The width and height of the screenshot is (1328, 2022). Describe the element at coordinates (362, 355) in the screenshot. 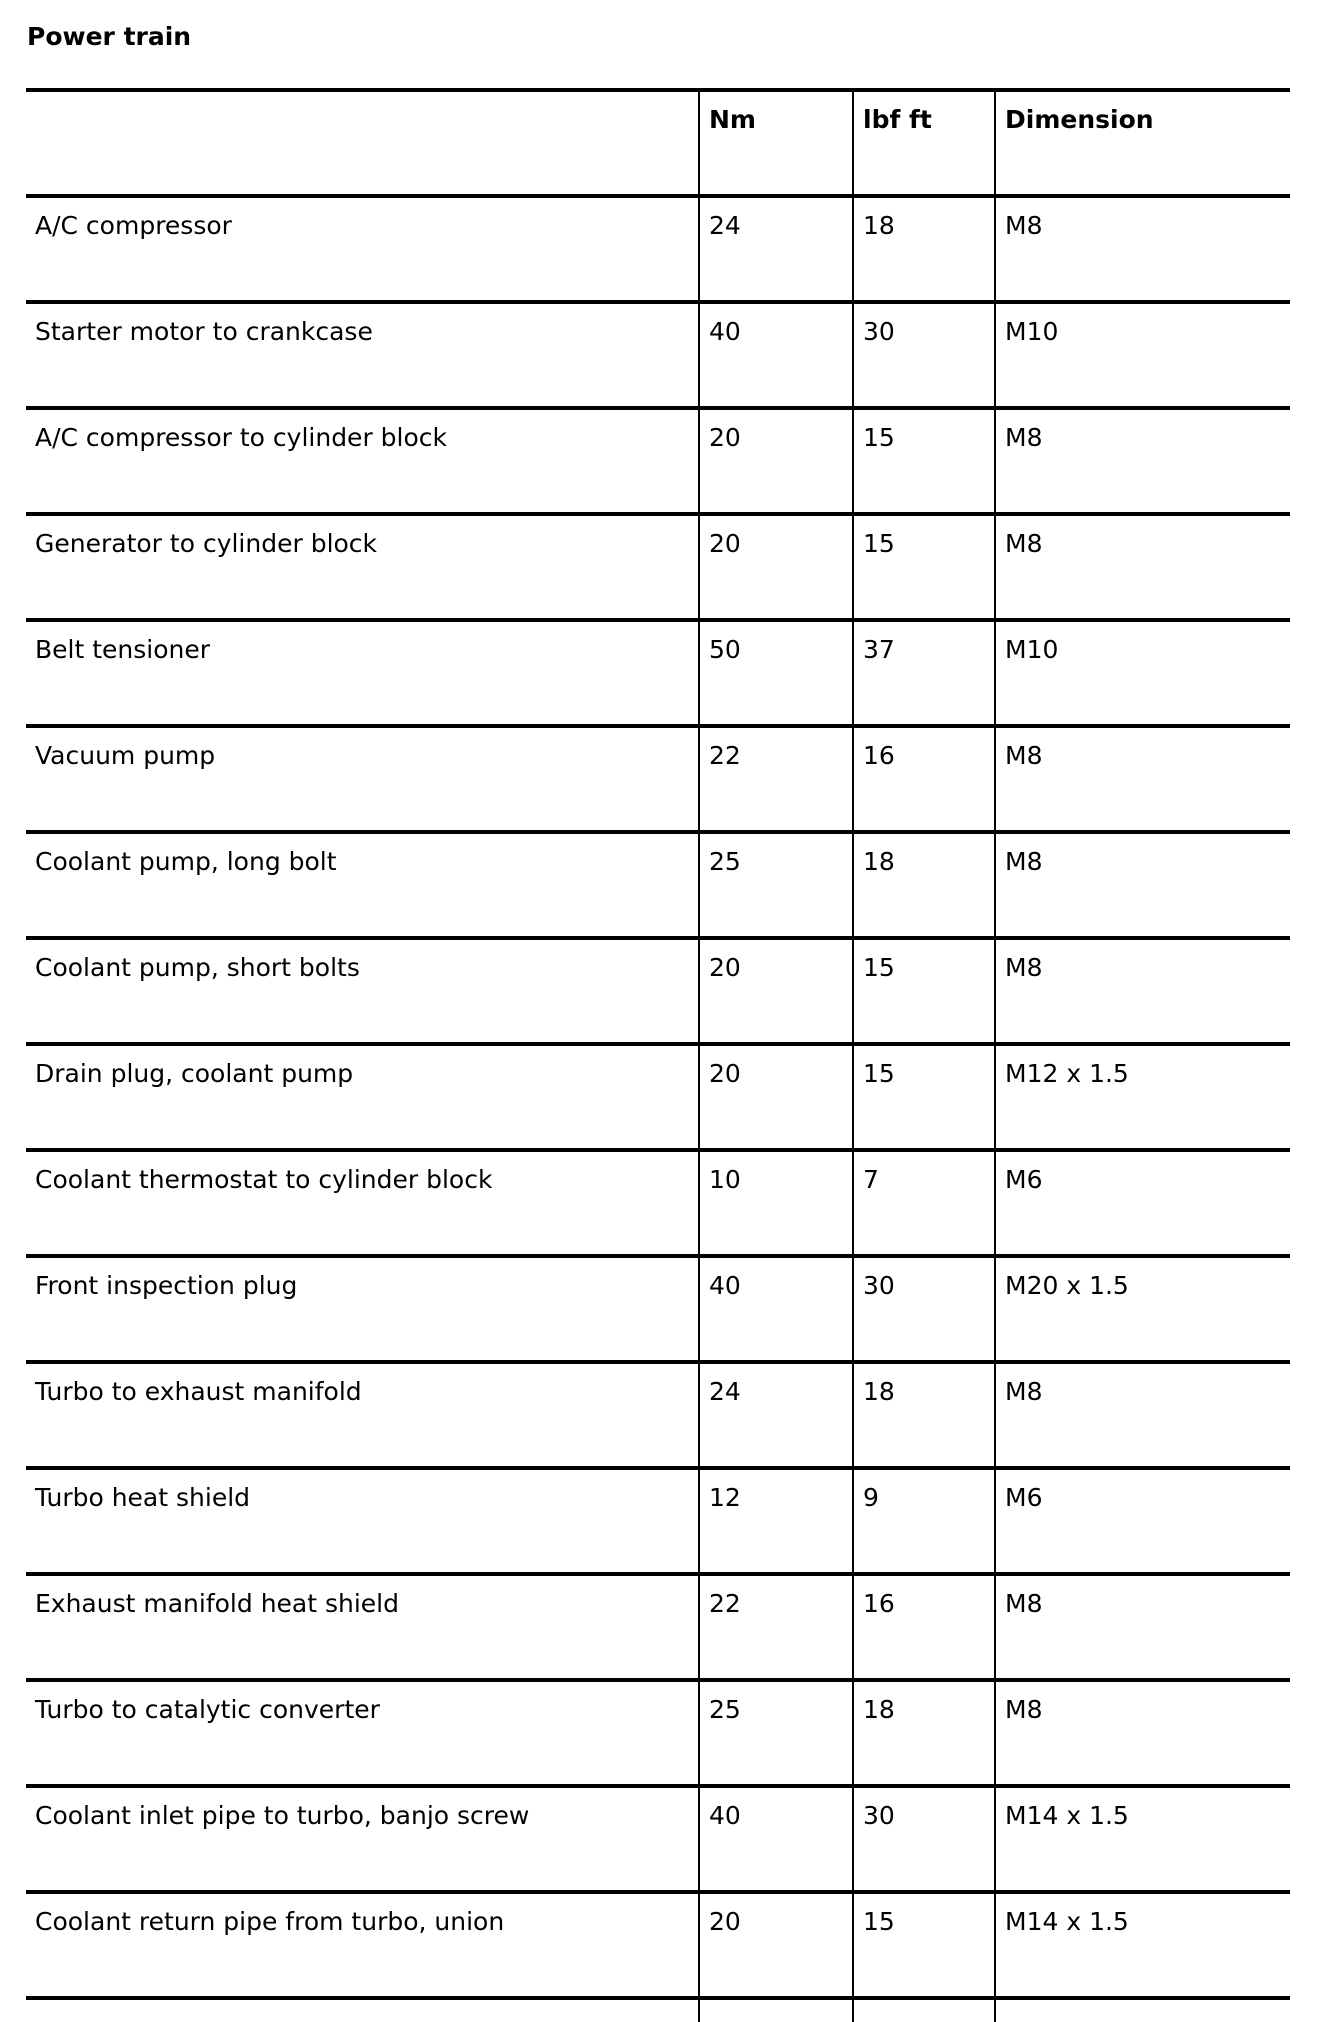

I see `component-cell: Starter motor to crankcase` at that location.